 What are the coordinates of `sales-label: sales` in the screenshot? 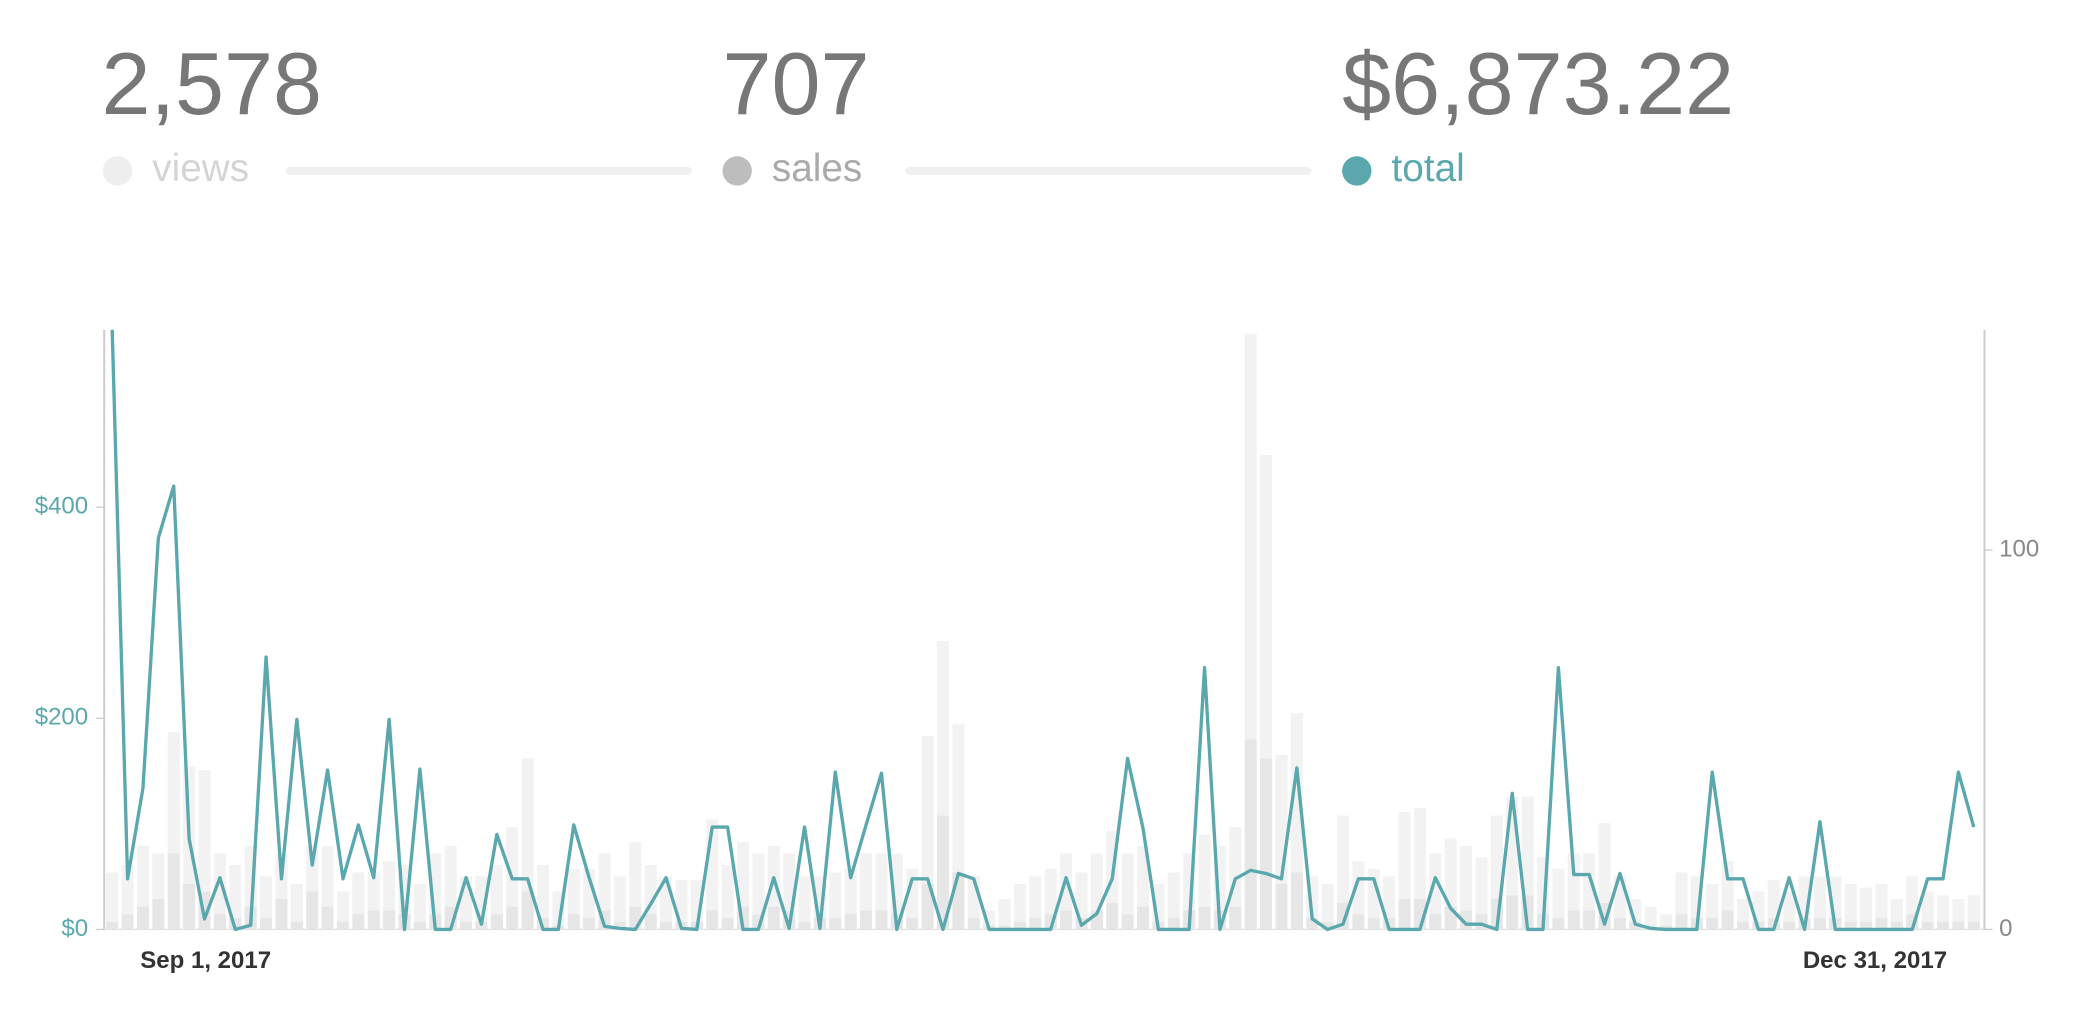 It's located at (817, 168).